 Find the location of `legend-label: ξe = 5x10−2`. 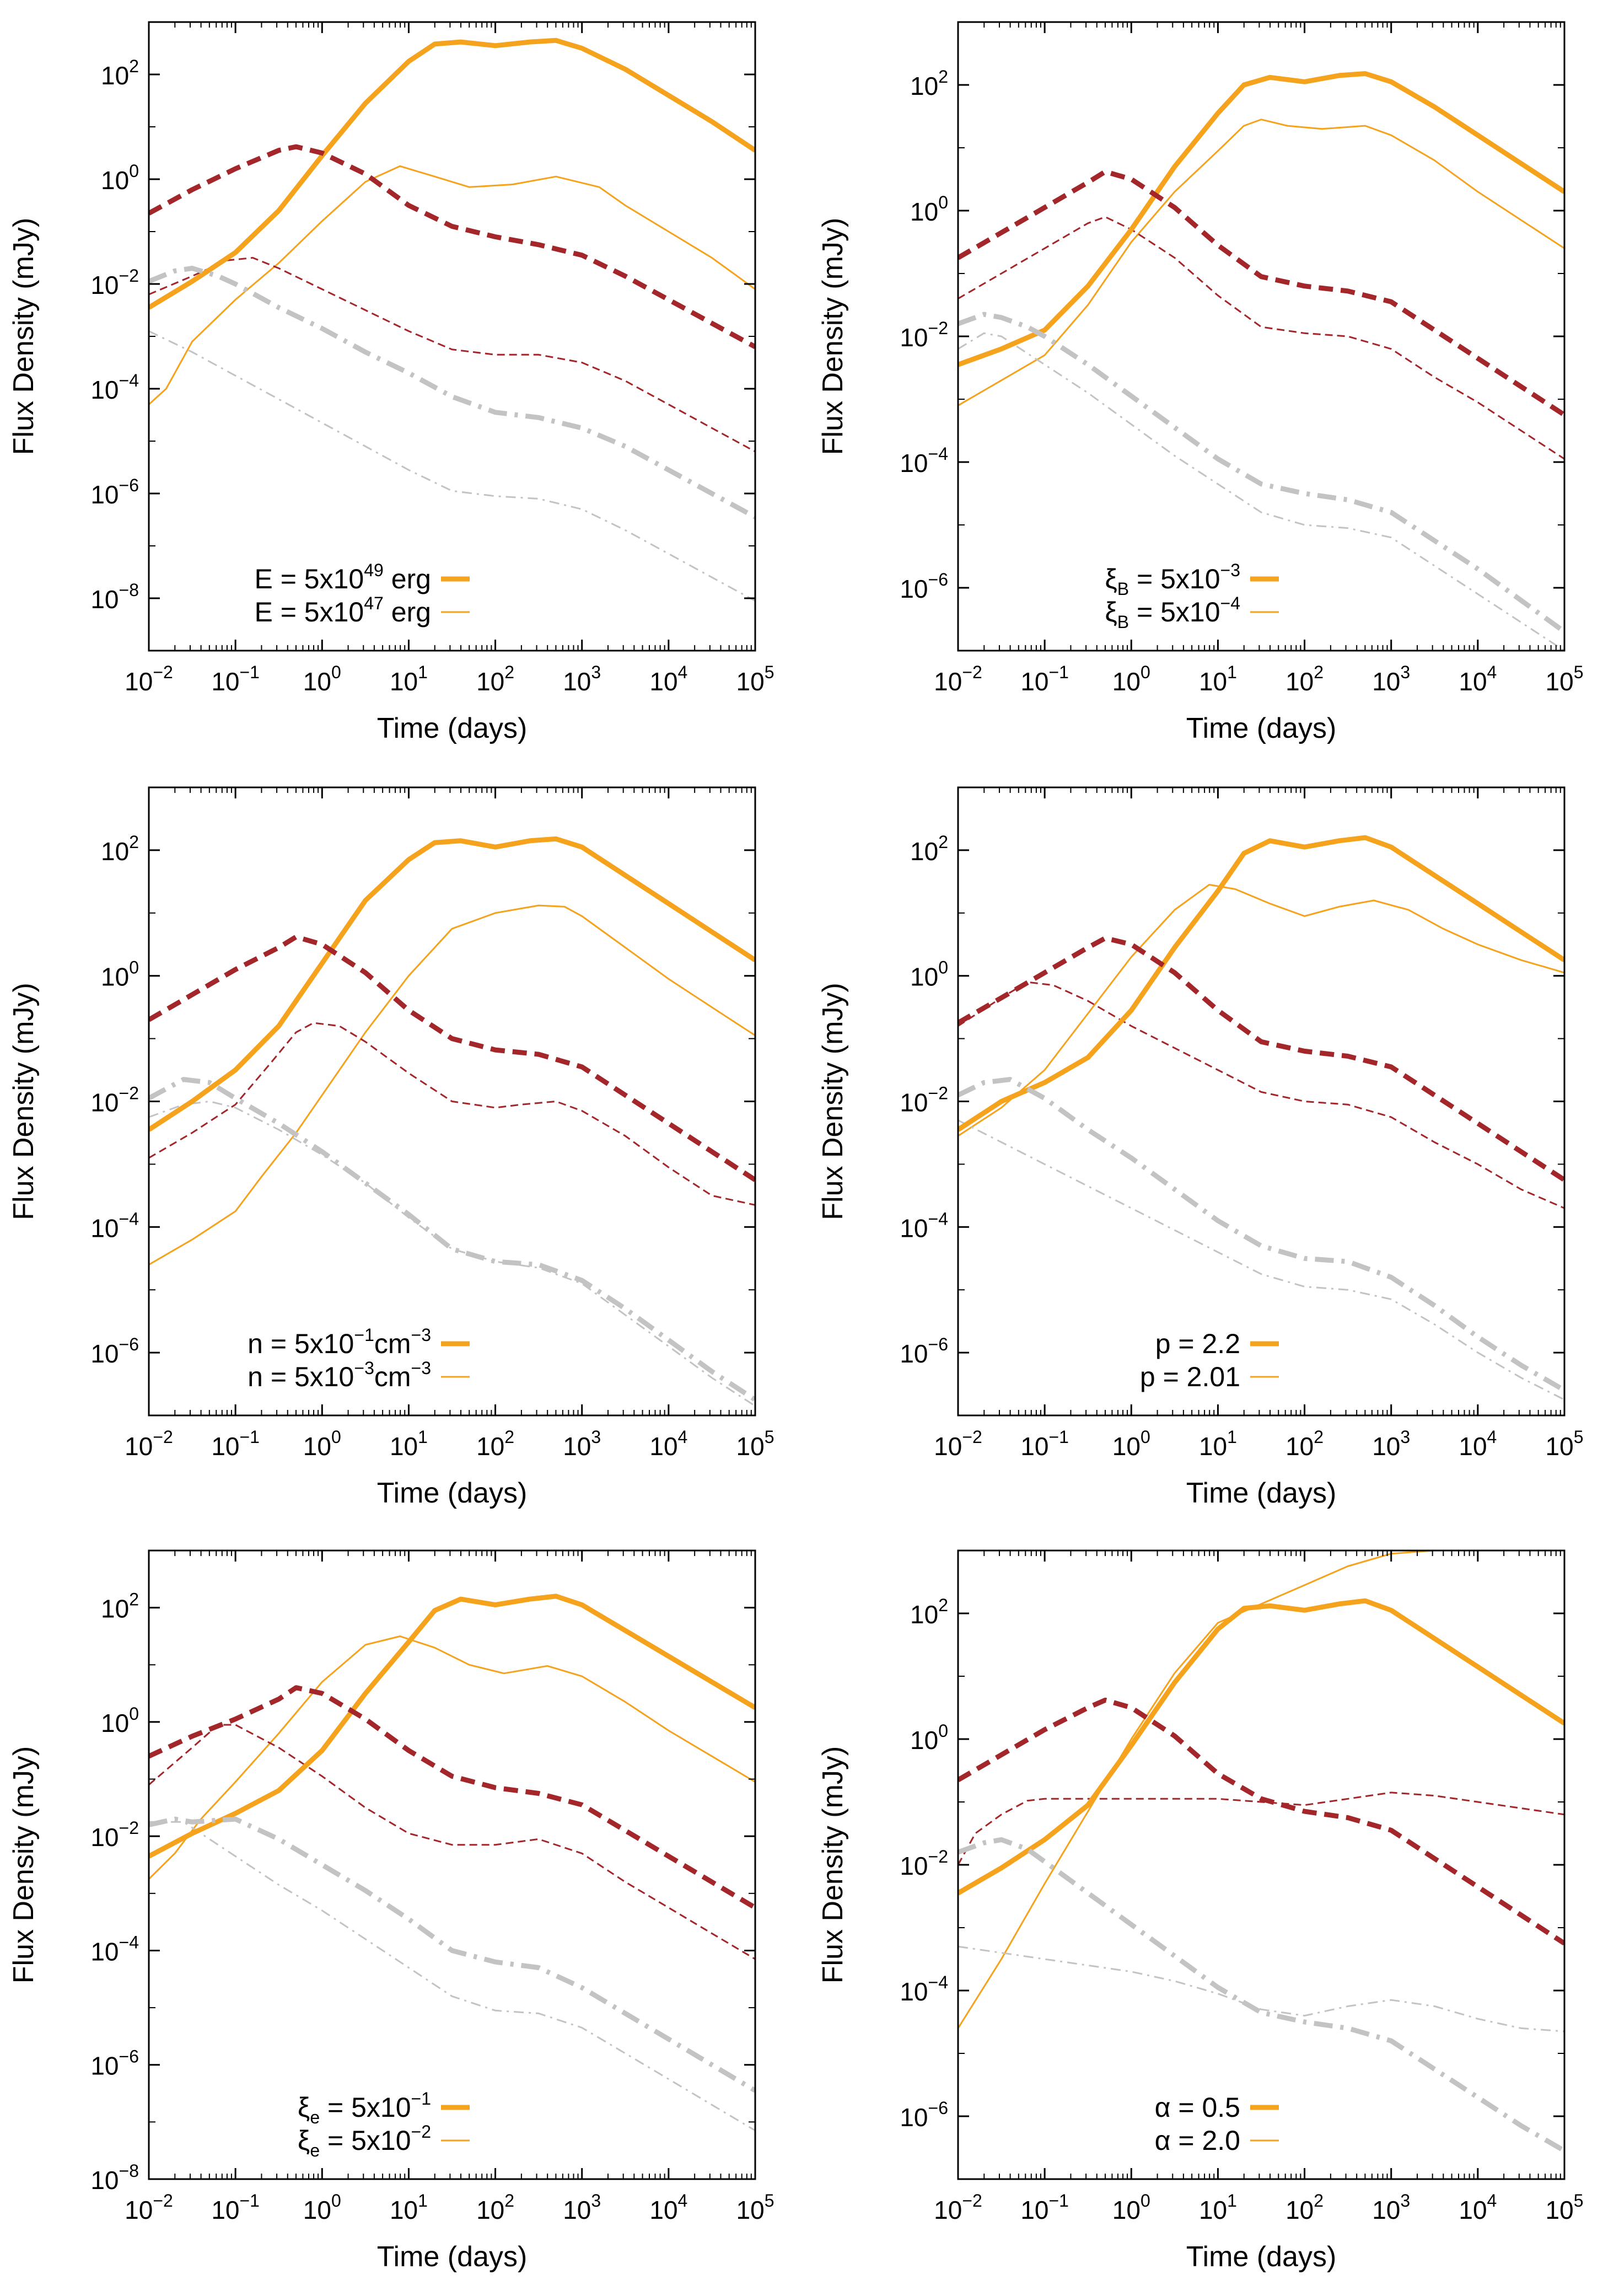

legend-label: ξe = 5x10−2 is located at coordinates (365, 2141).